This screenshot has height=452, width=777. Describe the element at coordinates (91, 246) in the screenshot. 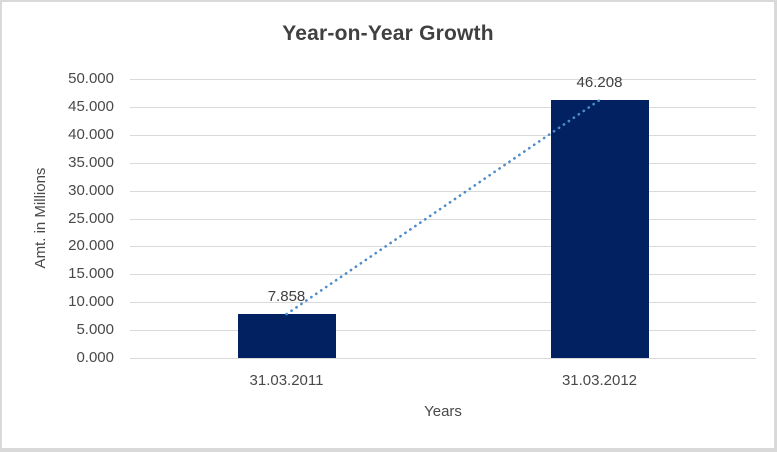

I see `y-axis-tick-label: 20.000` at that location.